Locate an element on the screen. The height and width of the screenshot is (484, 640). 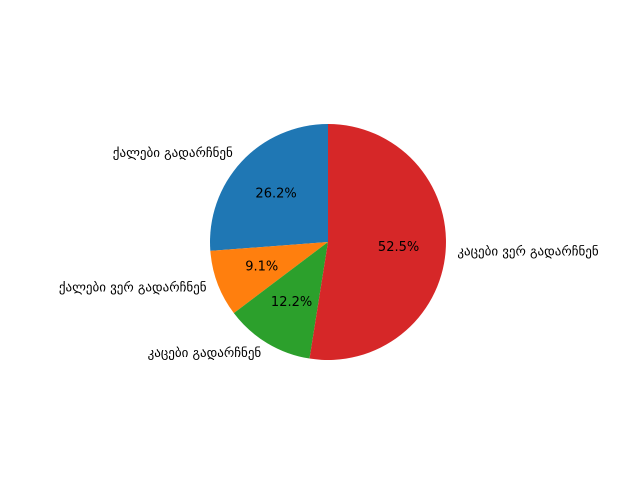
slice-category-label: ქალები გადარჩნენ is located at coordinates (173, 153).